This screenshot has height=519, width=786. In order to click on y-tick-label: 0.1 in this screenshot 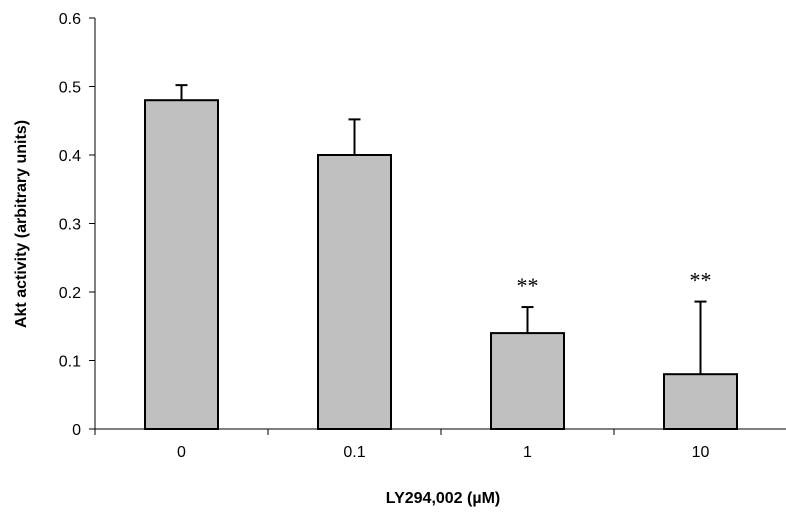, I will do `click(70, 362)`.